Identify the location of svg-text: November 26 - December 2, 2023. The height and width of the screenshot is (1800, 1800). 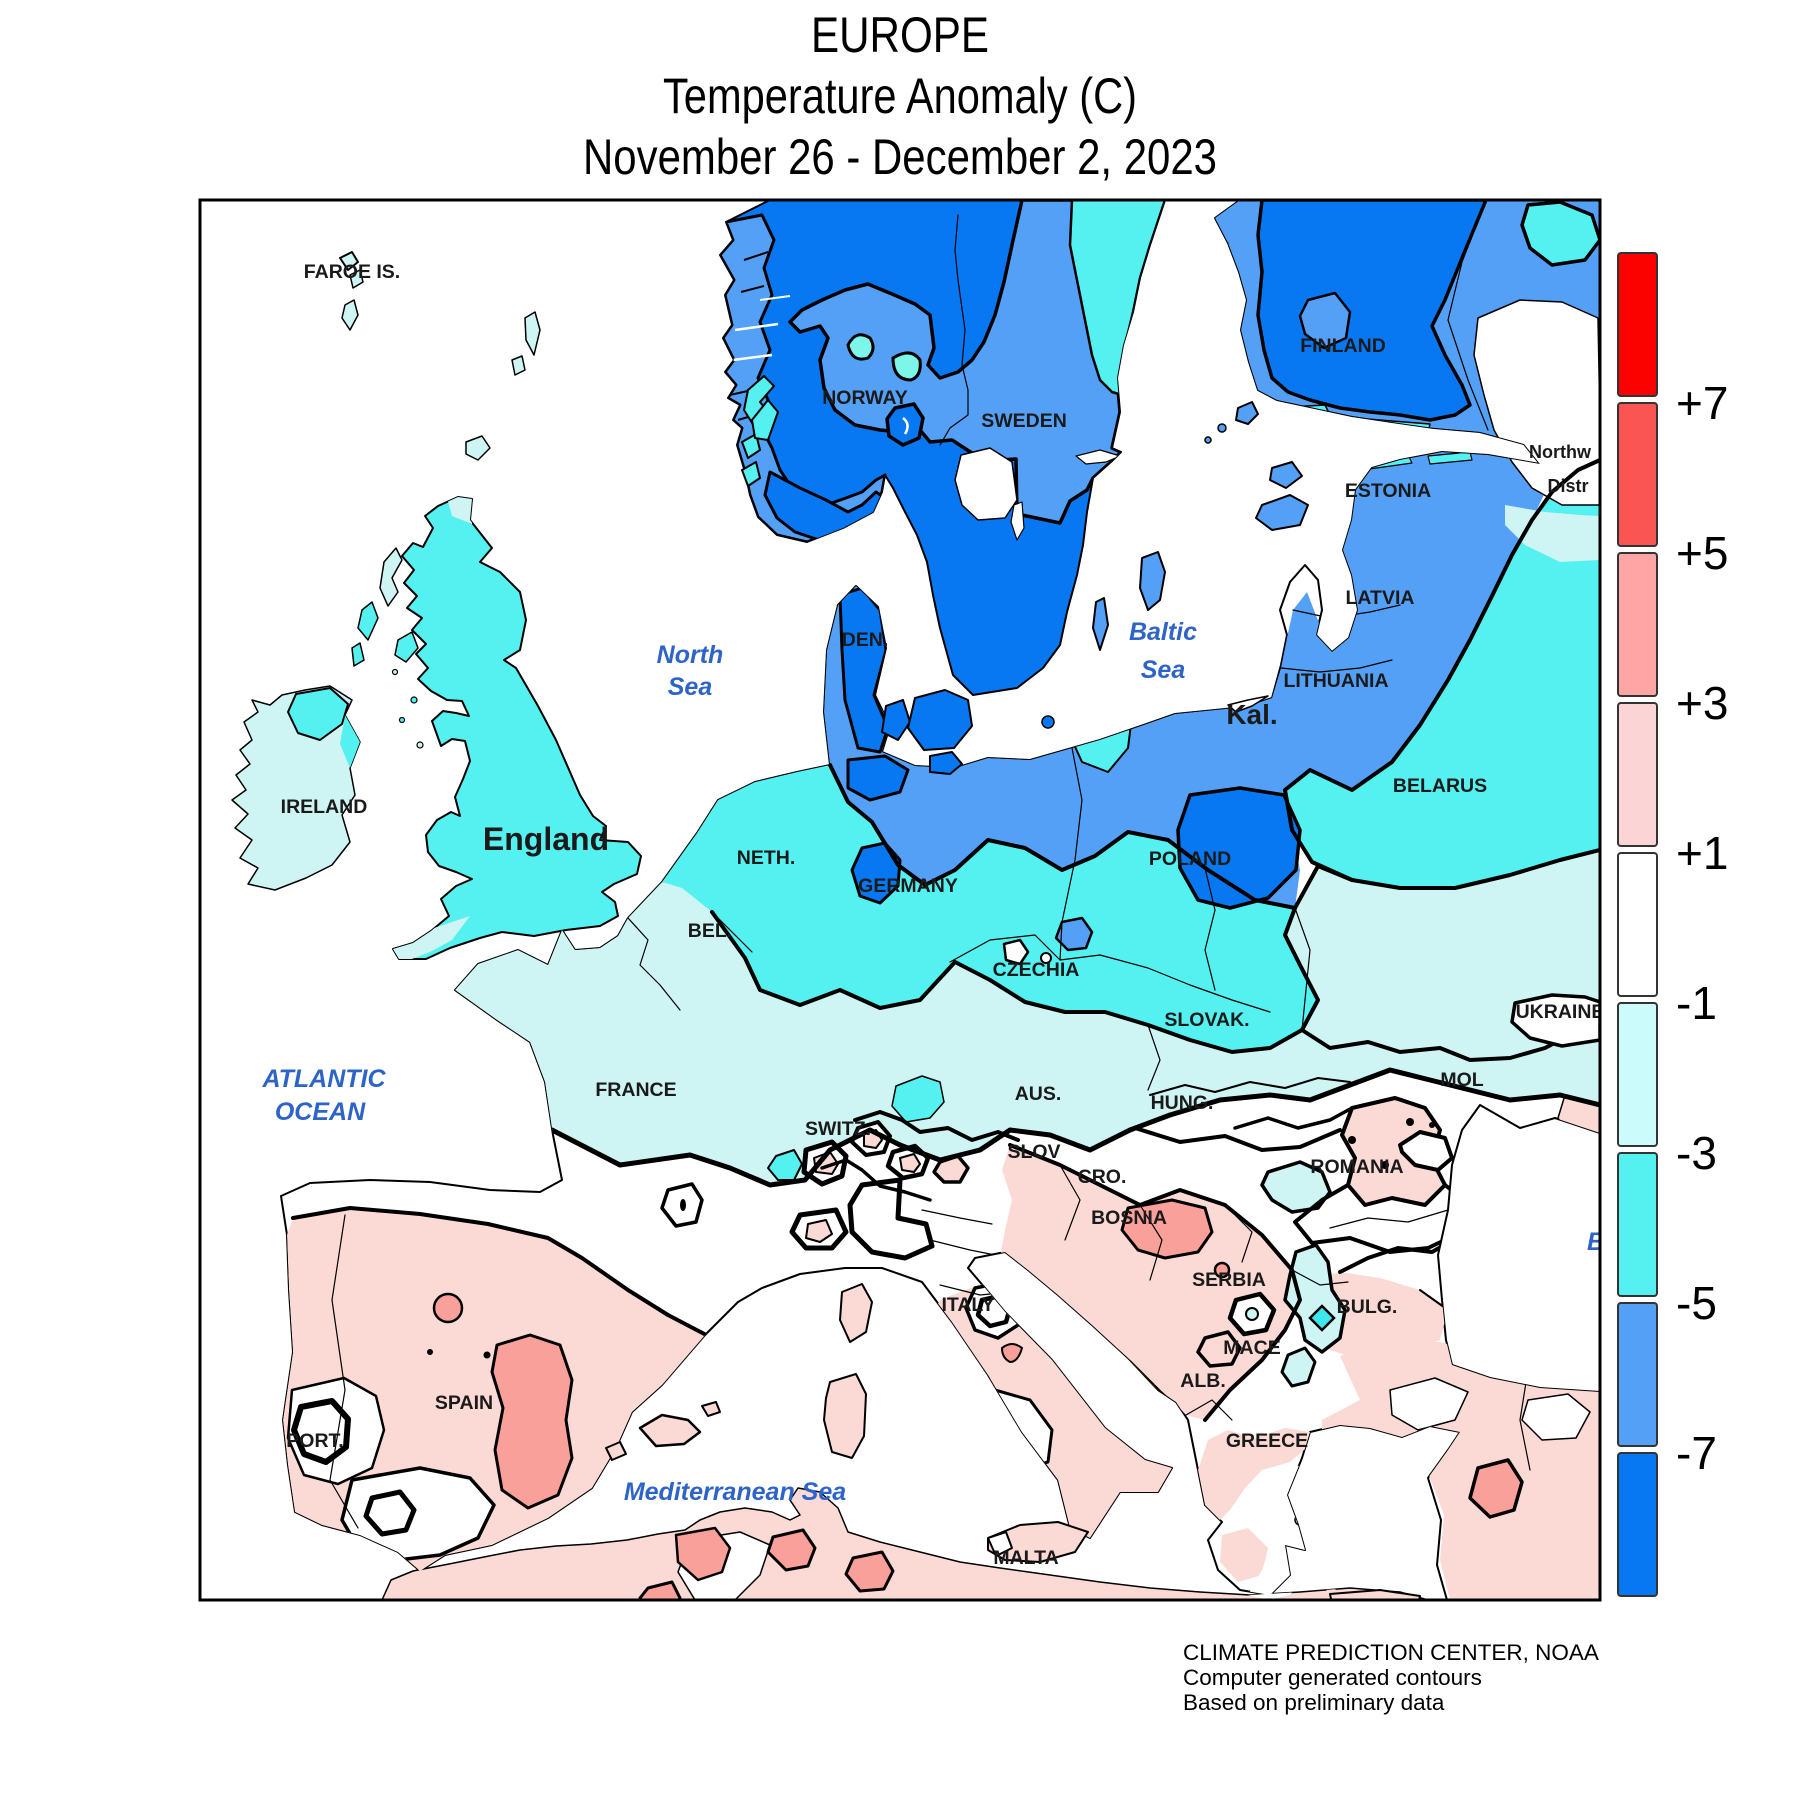
(900, 157).